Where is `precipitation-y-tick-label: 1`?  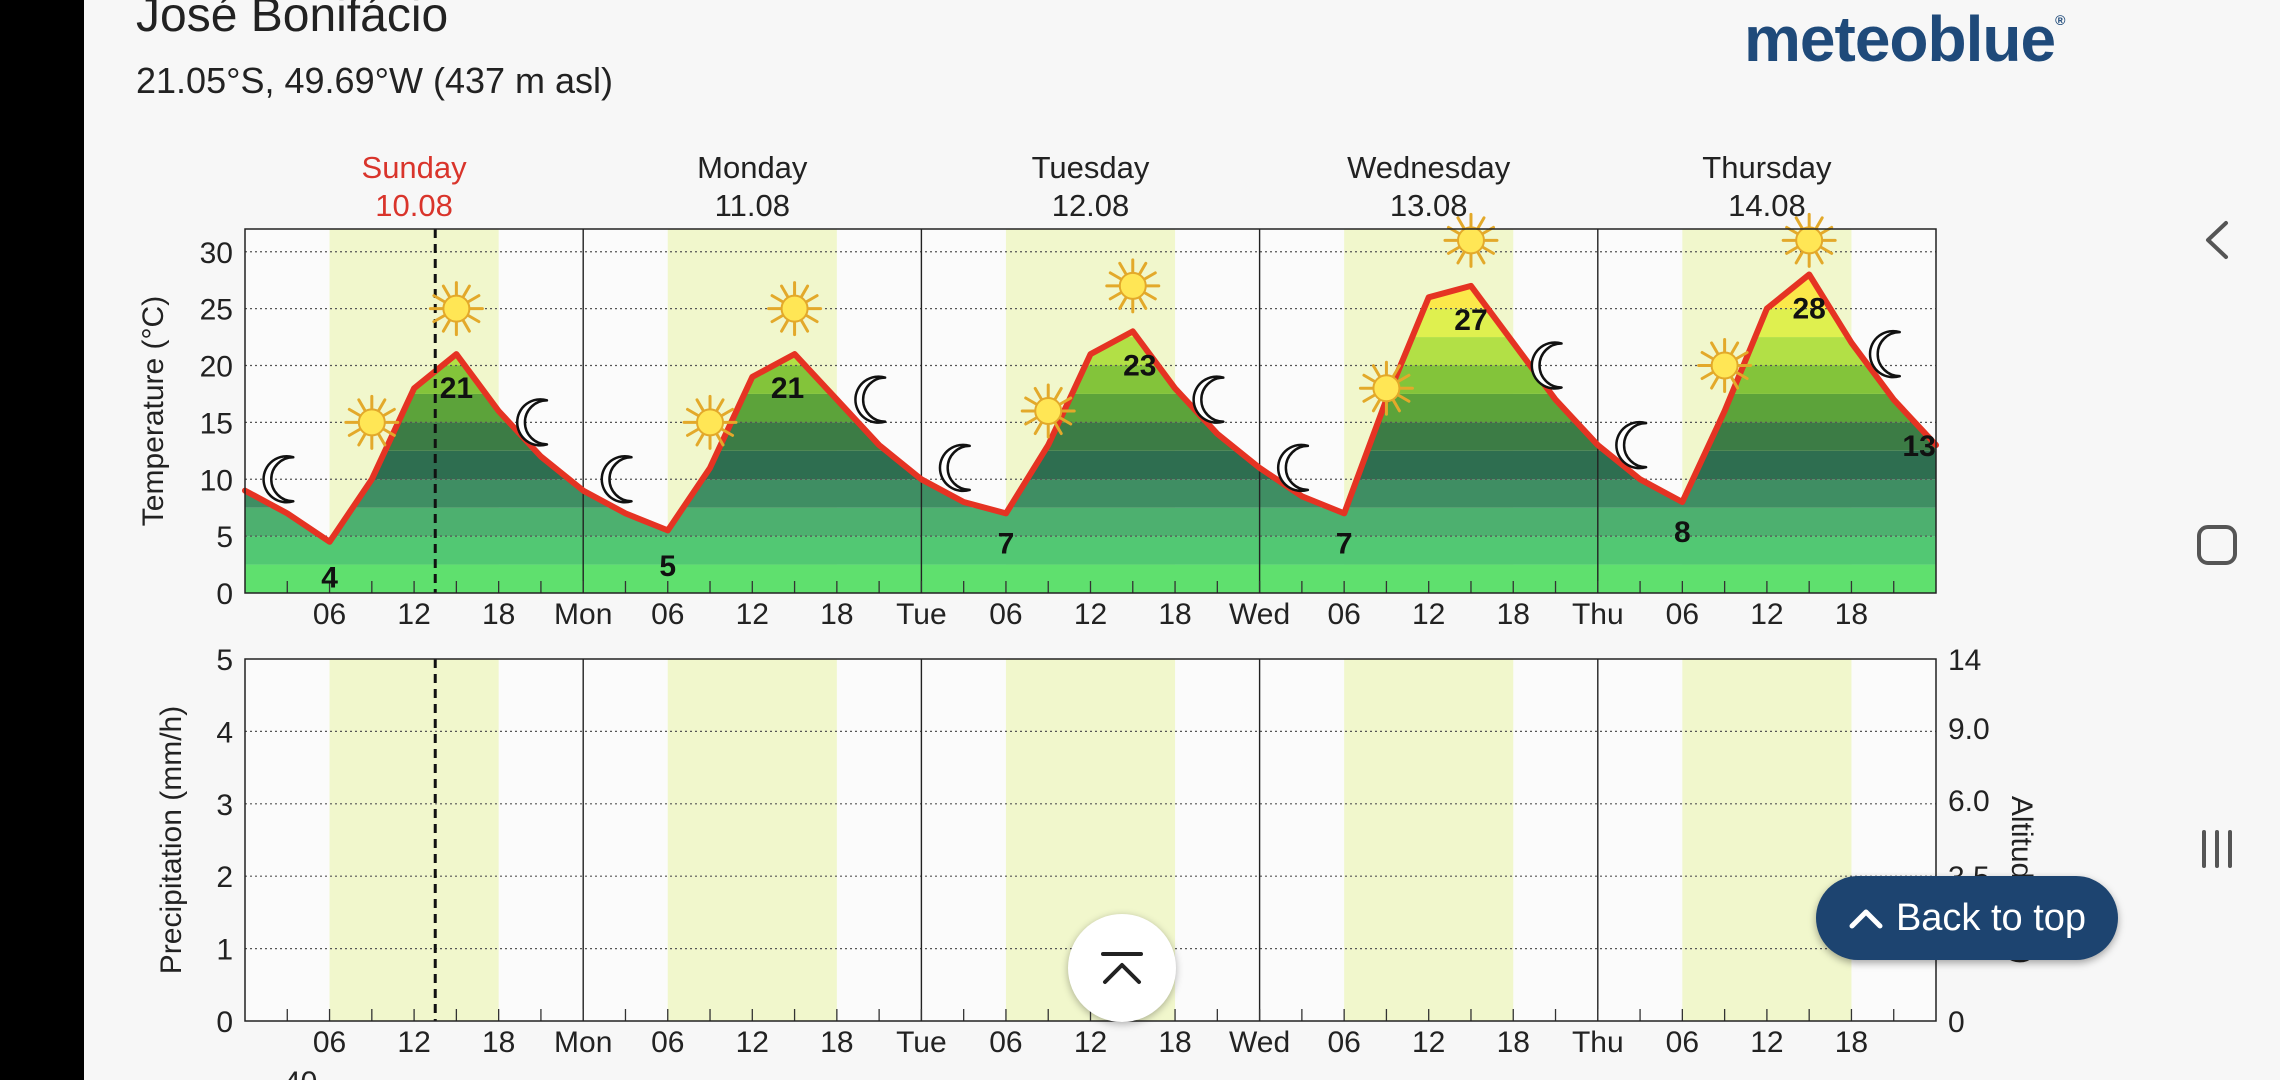
precipitation-y-tick-label: 1 is located at coordinates (224, 950).